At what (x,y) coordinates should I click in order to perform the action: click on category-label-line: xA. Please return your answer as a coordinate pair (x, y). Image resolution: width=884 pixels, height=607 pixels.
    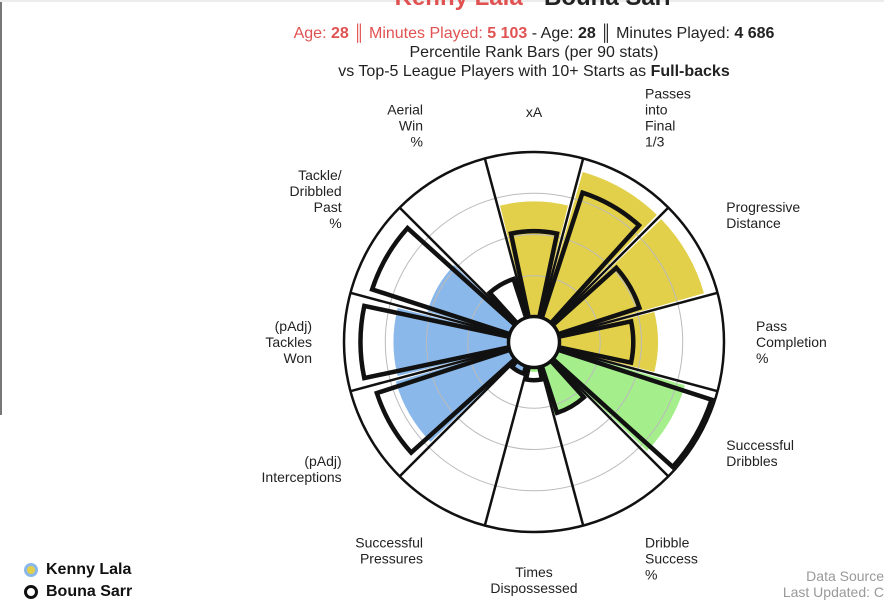
    Looking at the image, I should click on (534, 112).